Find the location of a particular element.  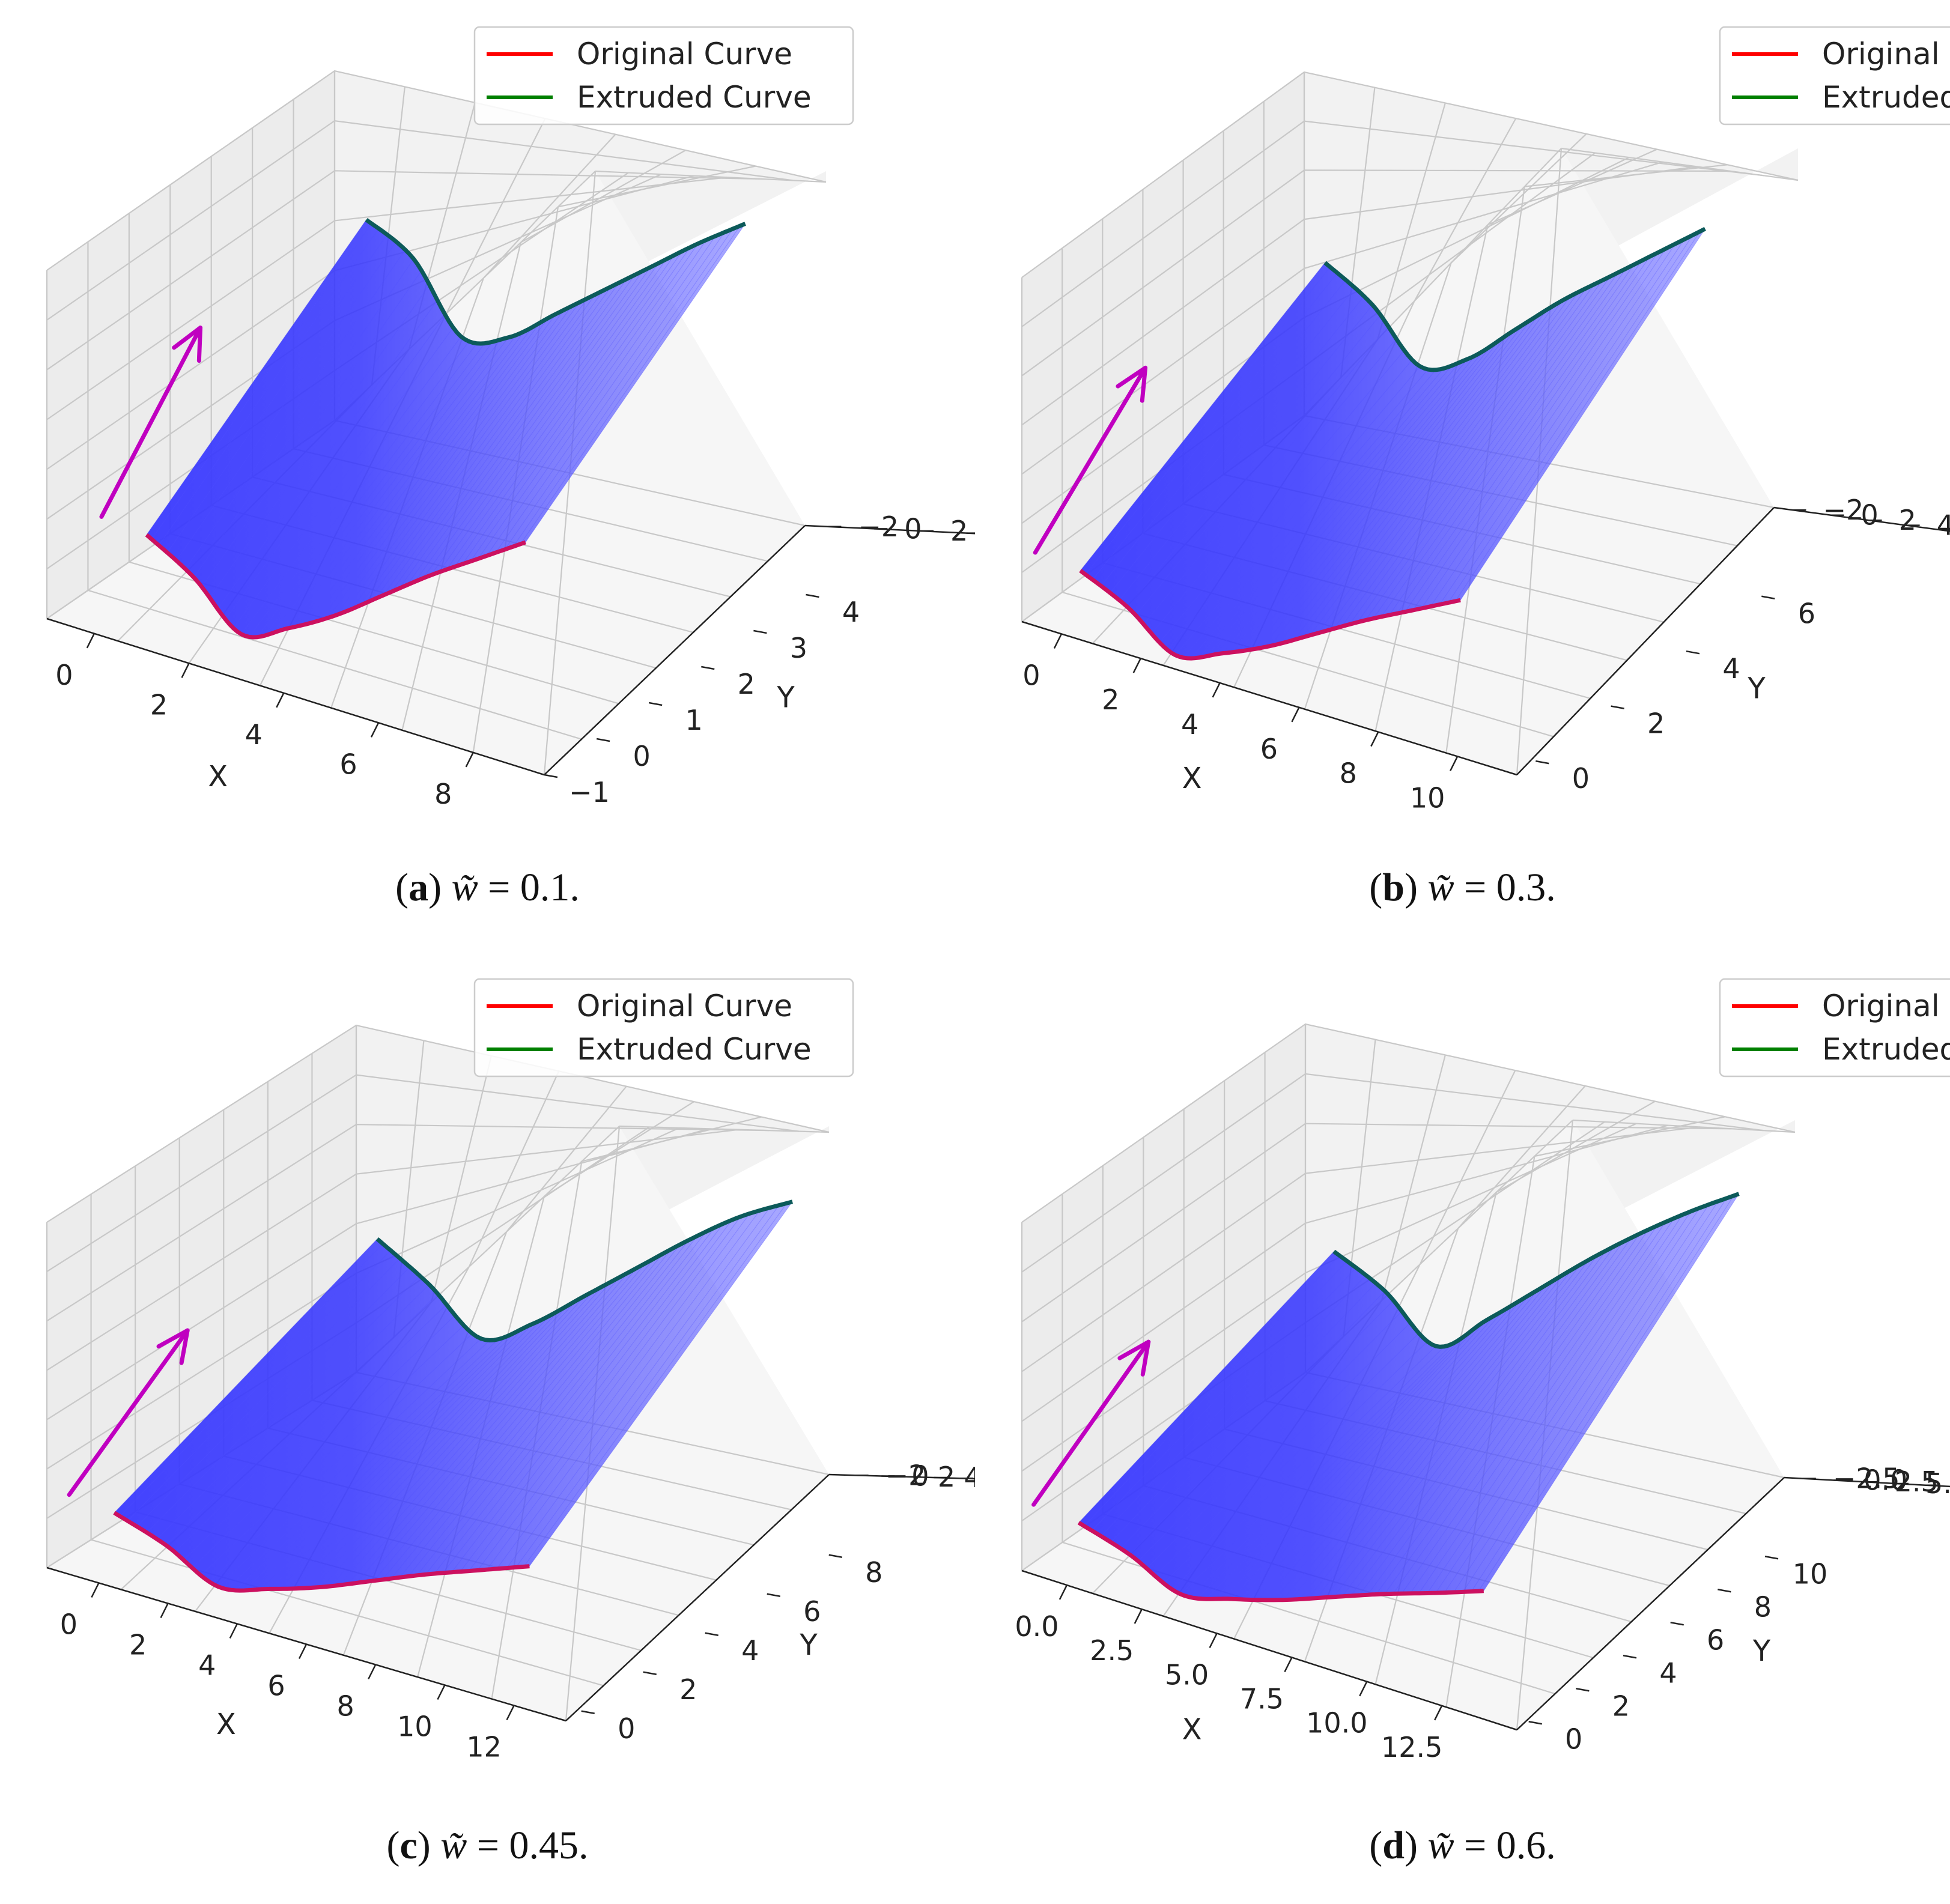

caption-value: = 0.3. is located at coordinates (1505, 888).